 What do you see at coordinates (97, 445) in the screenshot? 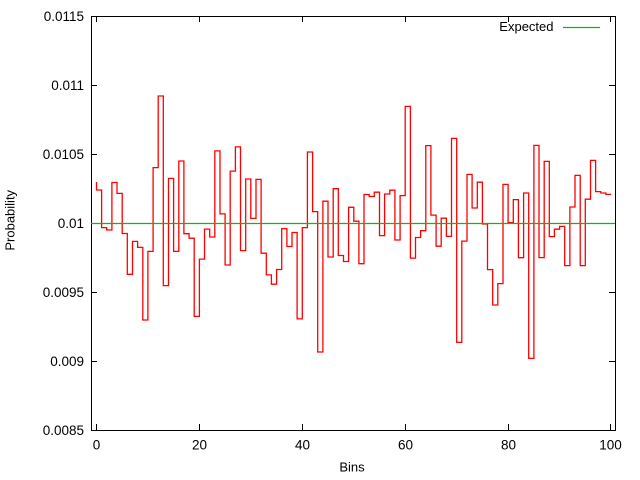
I see `svg-text: 0` at bounding box center [97, 445].